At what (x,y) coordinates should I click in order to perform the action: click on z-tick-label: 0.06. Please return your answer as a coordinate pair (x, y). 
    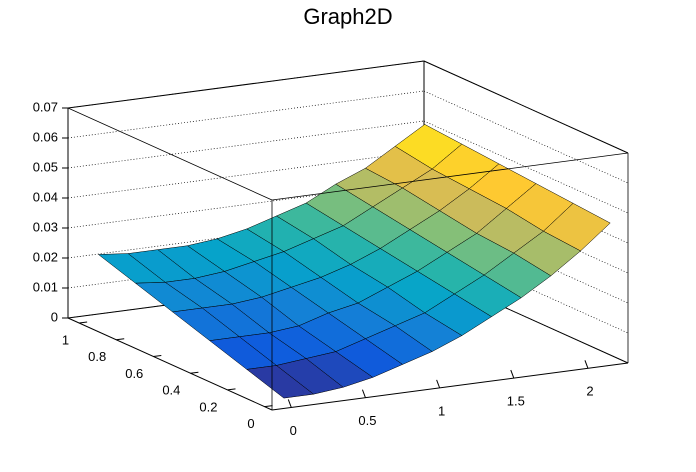
    Looking at the image, I should click on (45, 136).